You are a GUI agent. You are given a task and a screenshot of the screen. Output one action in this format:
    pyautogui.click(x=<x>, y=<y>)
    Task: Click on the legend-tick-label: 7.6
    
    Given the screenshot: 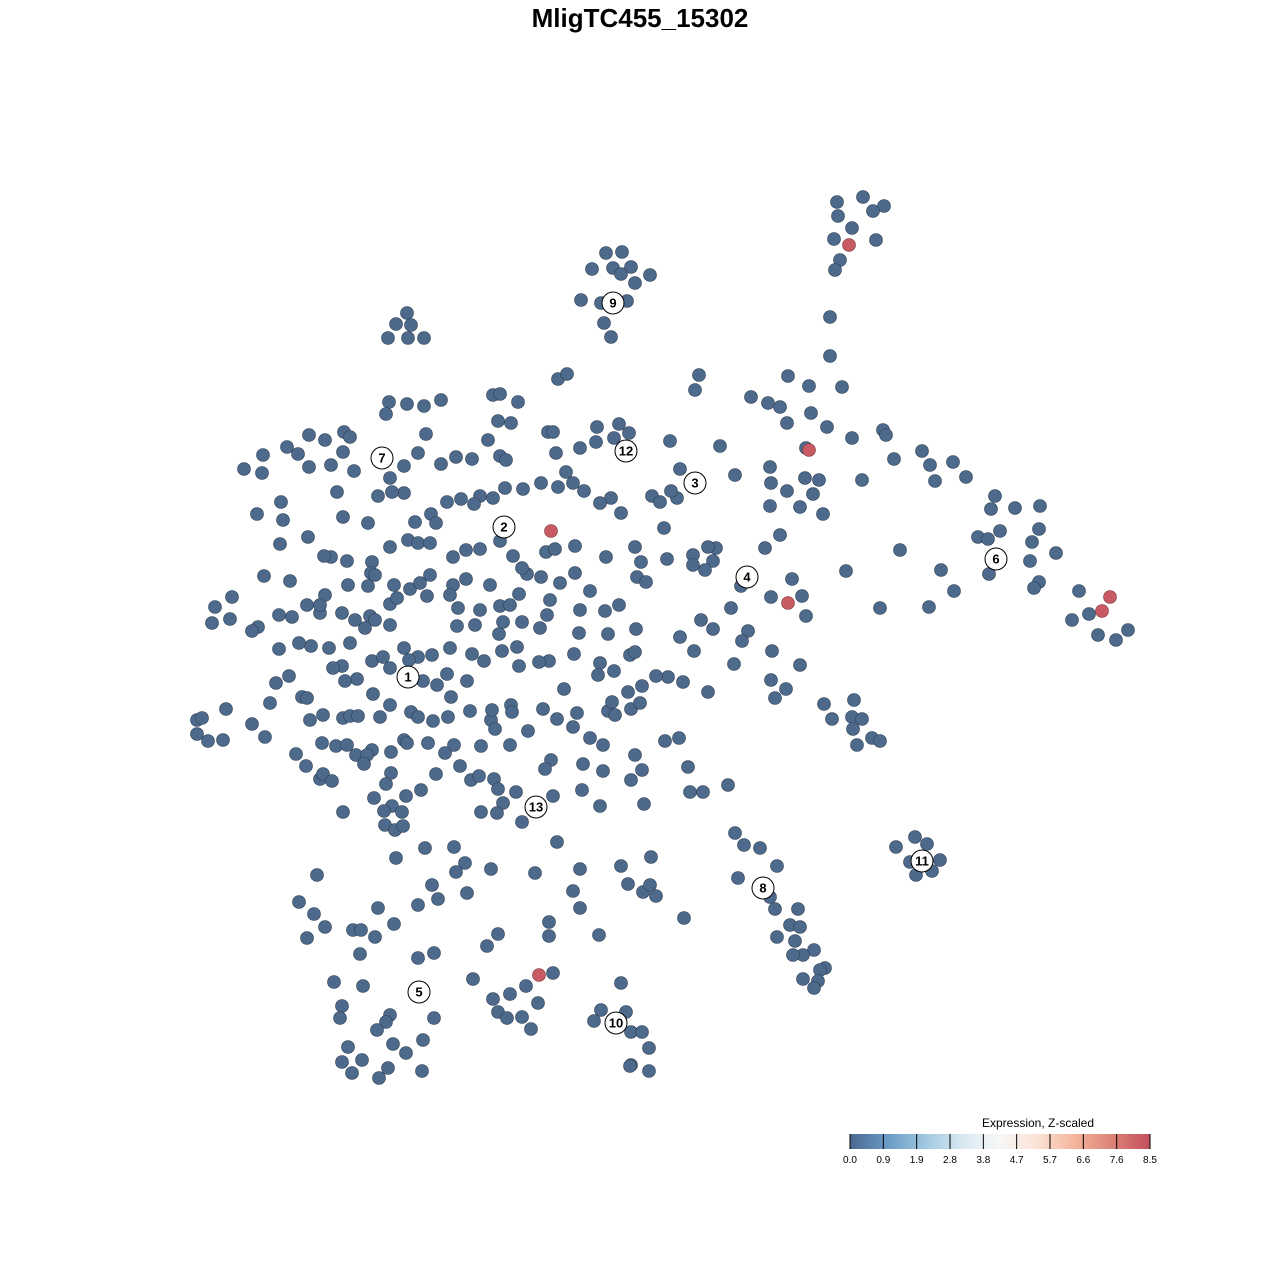 What is the action you would take?
    pyautogui.click(x=1117, y=1160)
    